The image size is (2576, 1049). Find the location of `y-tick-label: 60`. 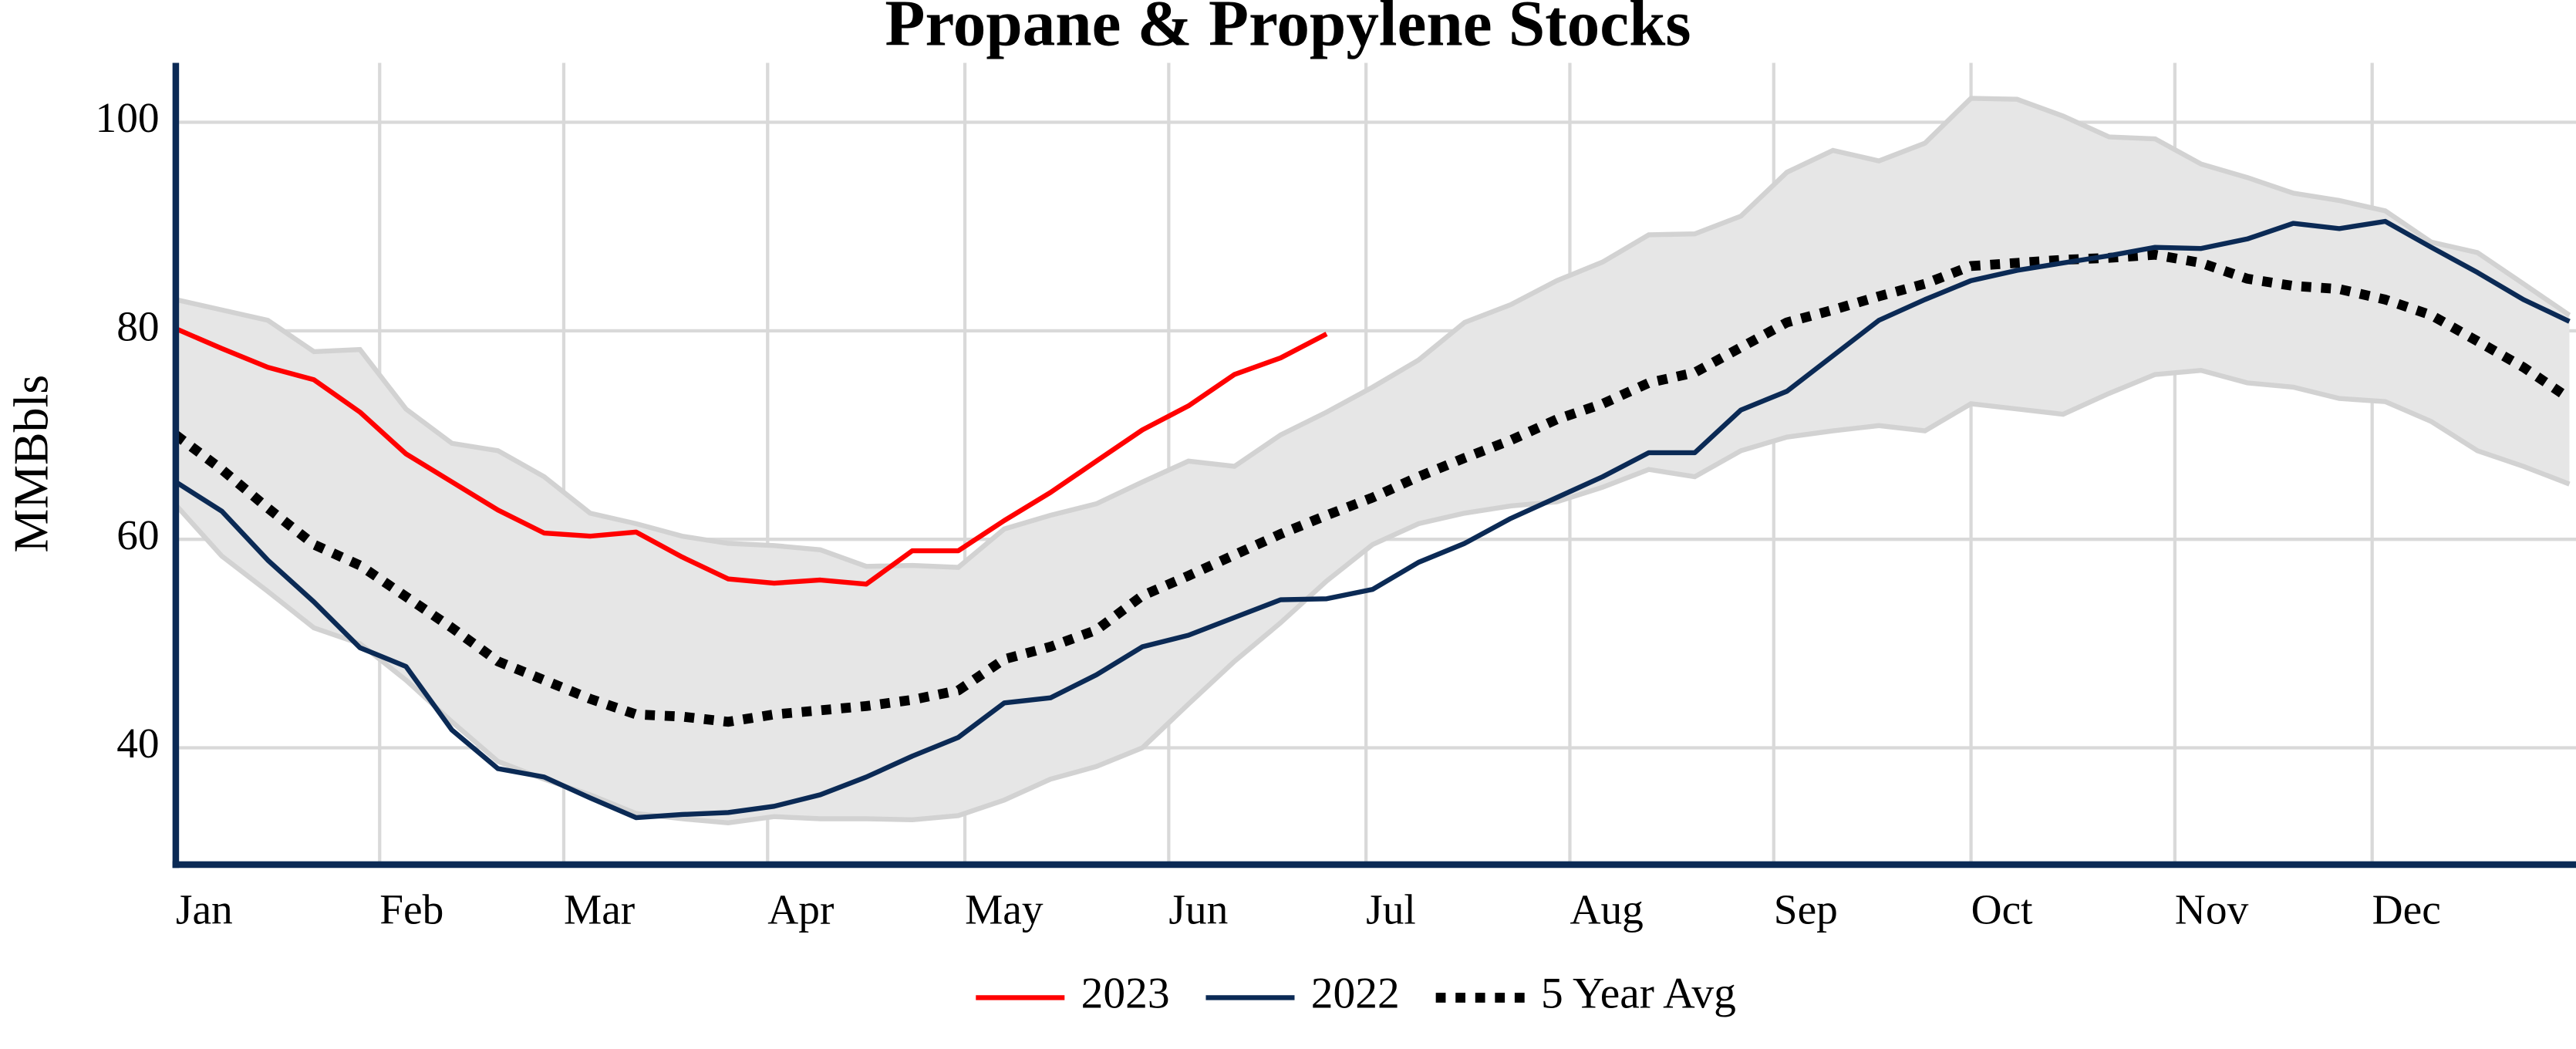

y-tick-label: 60 is located at coordinates (137, 534).